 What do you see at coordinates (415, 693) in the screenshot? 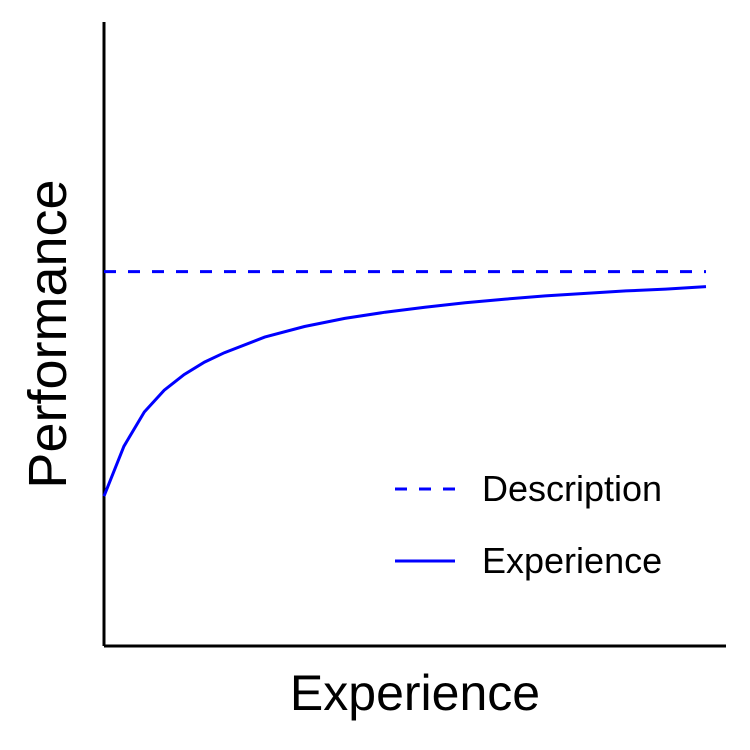
I see `x-axis-title: Experience` at bounding box center [415, 693].